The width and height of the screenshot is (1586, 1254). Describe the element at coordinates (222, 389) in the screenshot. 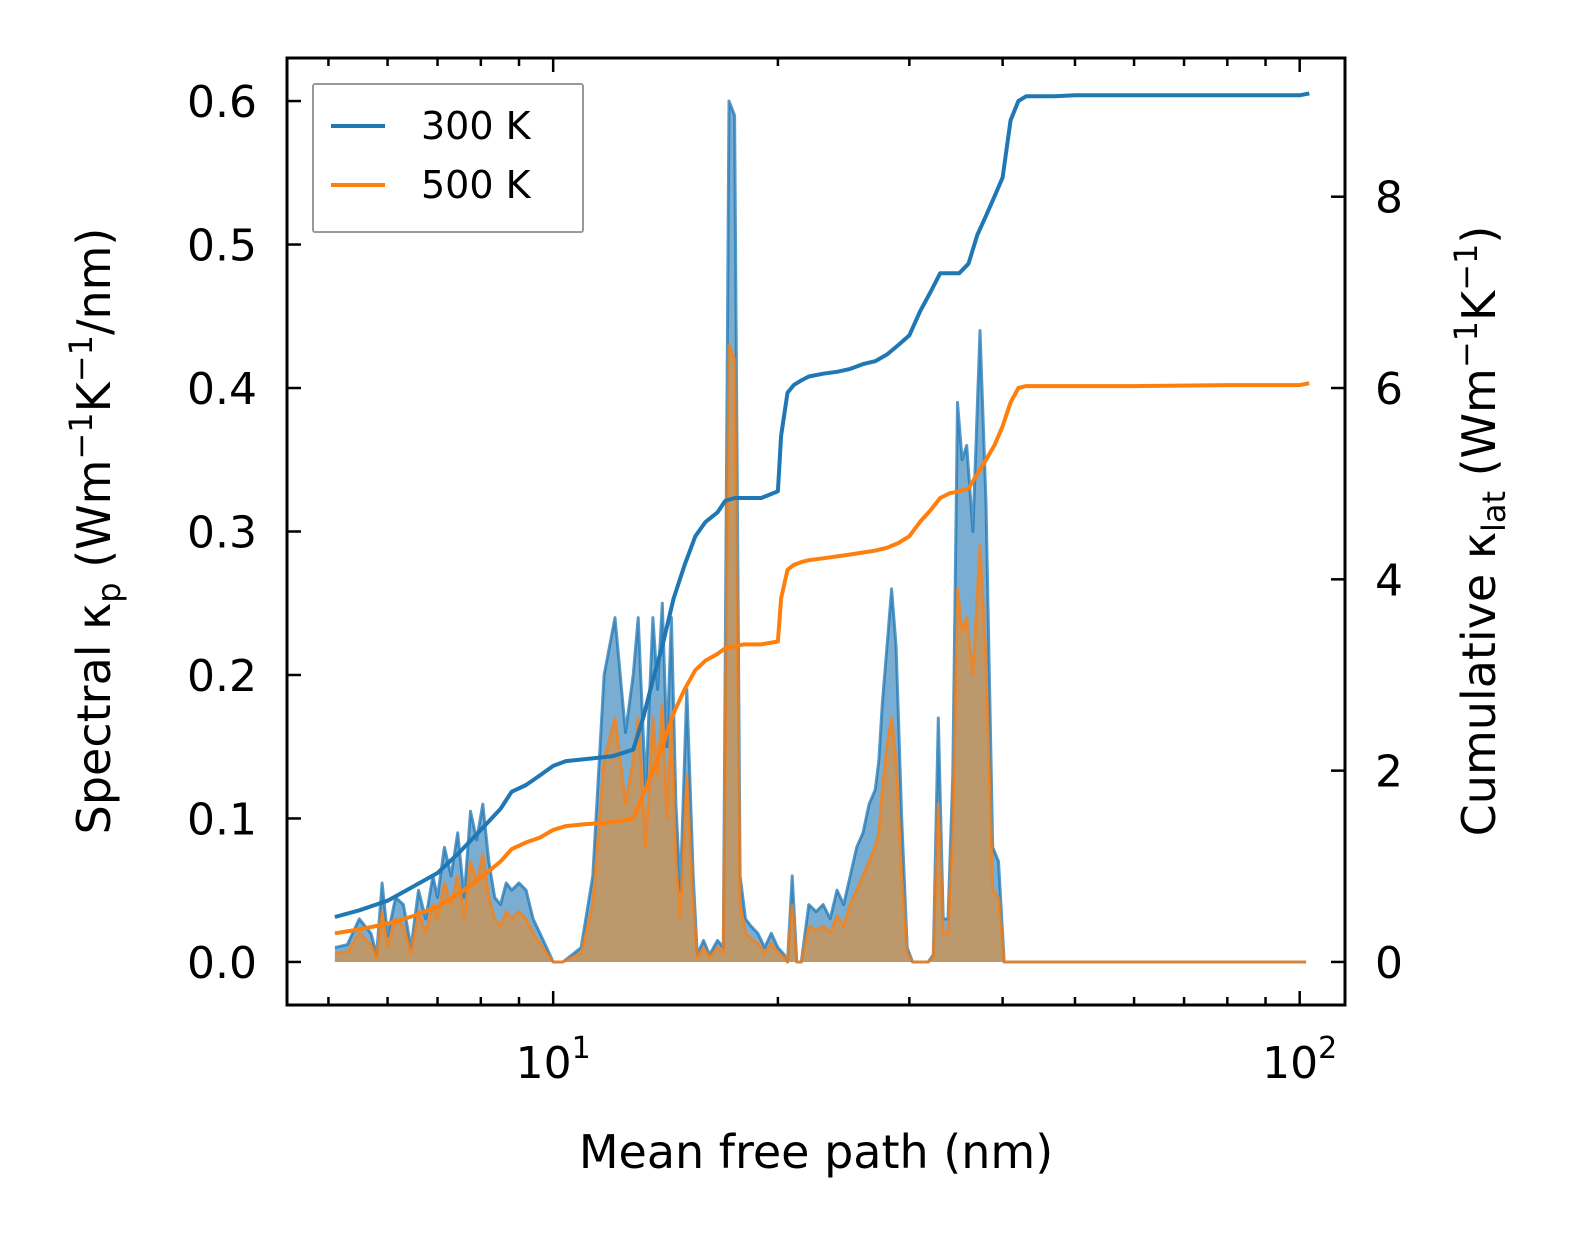

I see `y-left-tick-label: 0.4` at that location.